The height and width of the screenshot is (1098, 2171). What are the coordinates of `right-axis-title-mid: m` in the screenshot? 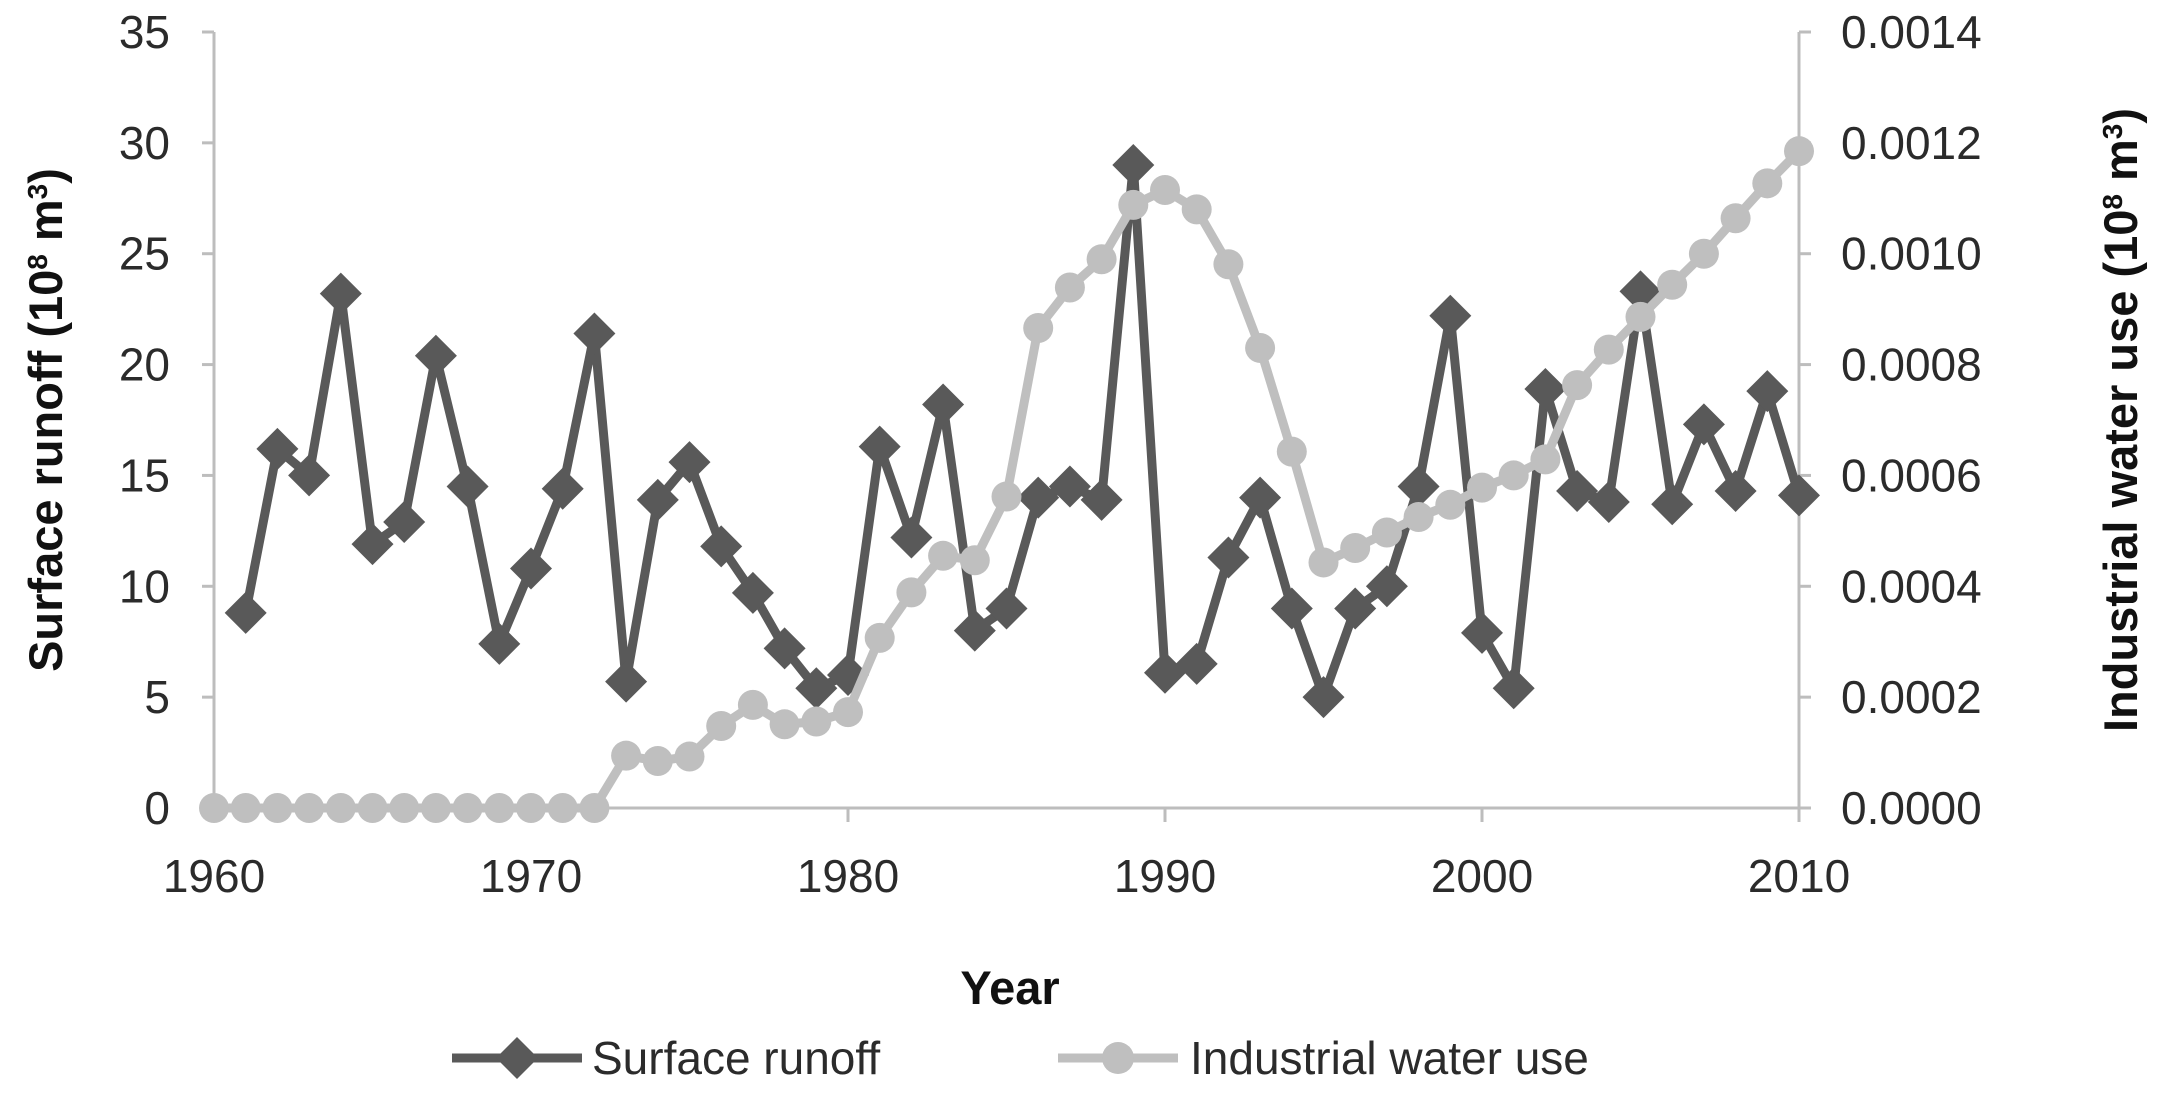 It's located at (2120, 166).